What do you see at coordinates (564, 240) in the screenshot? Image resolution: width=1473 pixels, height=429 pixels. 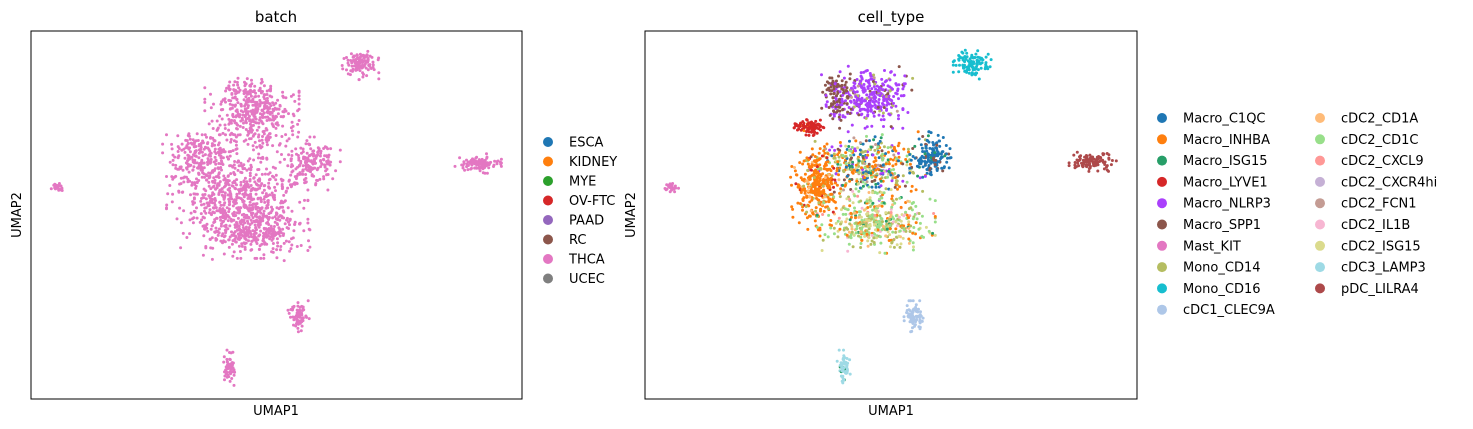 I see `legend-item: RC` at bounding box center [564, 240].